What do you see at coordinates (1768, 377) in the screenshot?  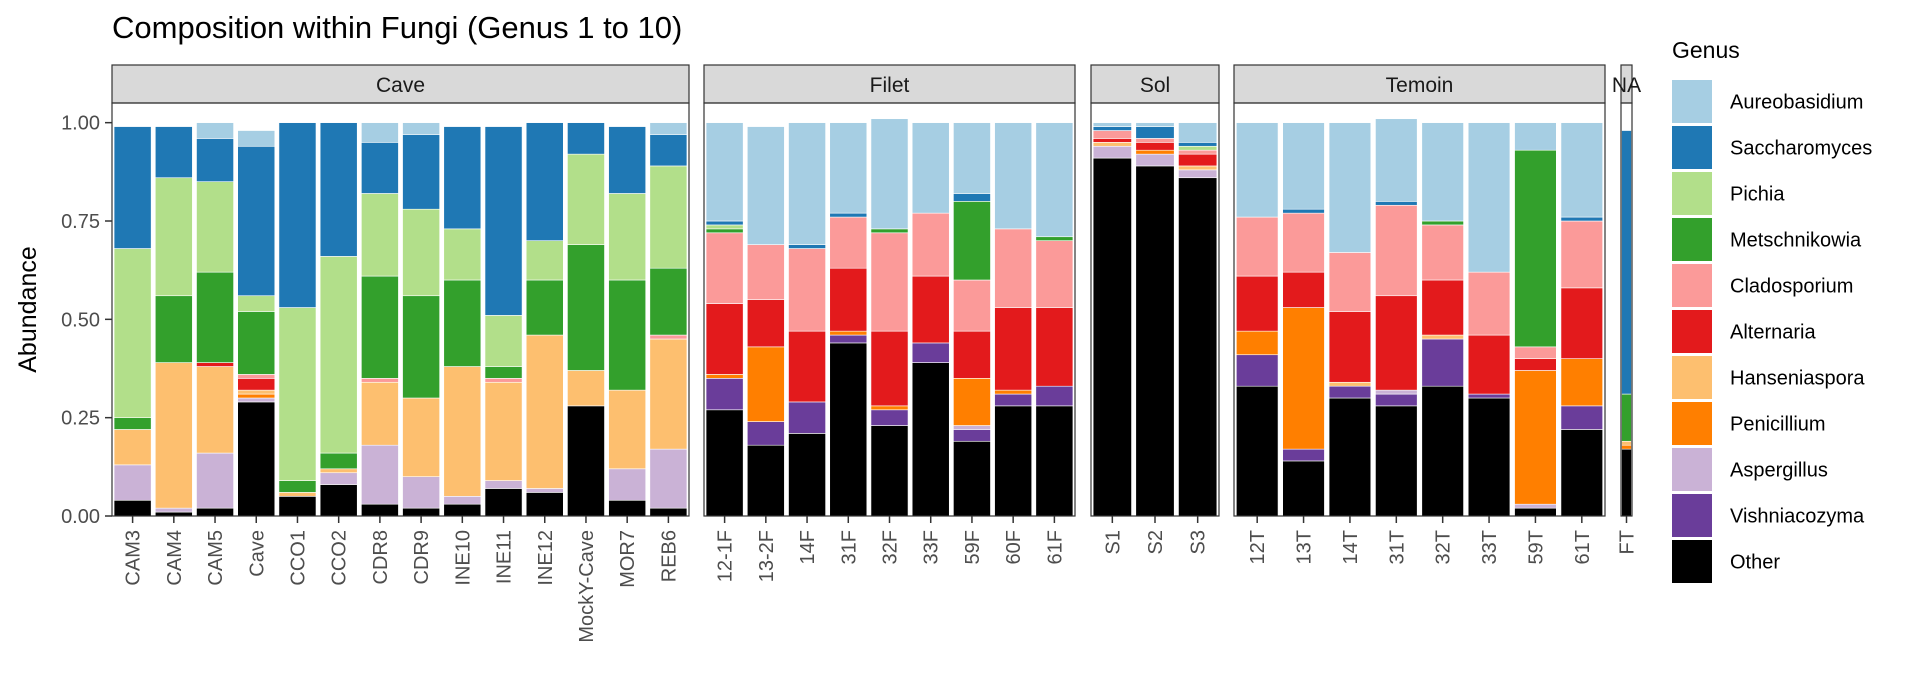 I see `legend-item-hanseniaspora: Hanseniaspora` at bounding box center [1768, 377].